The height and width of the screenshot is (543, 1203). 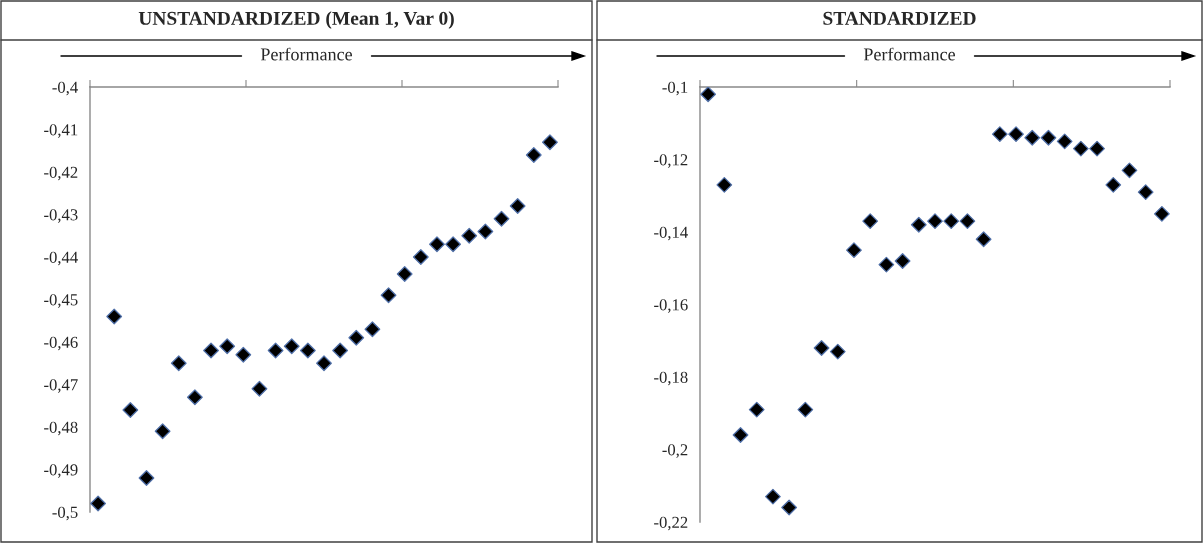 What do you see at coordinates (61, 301) in the screenshot?
I see `y-tick-label: -0,45` at bounding box center [61, 301].